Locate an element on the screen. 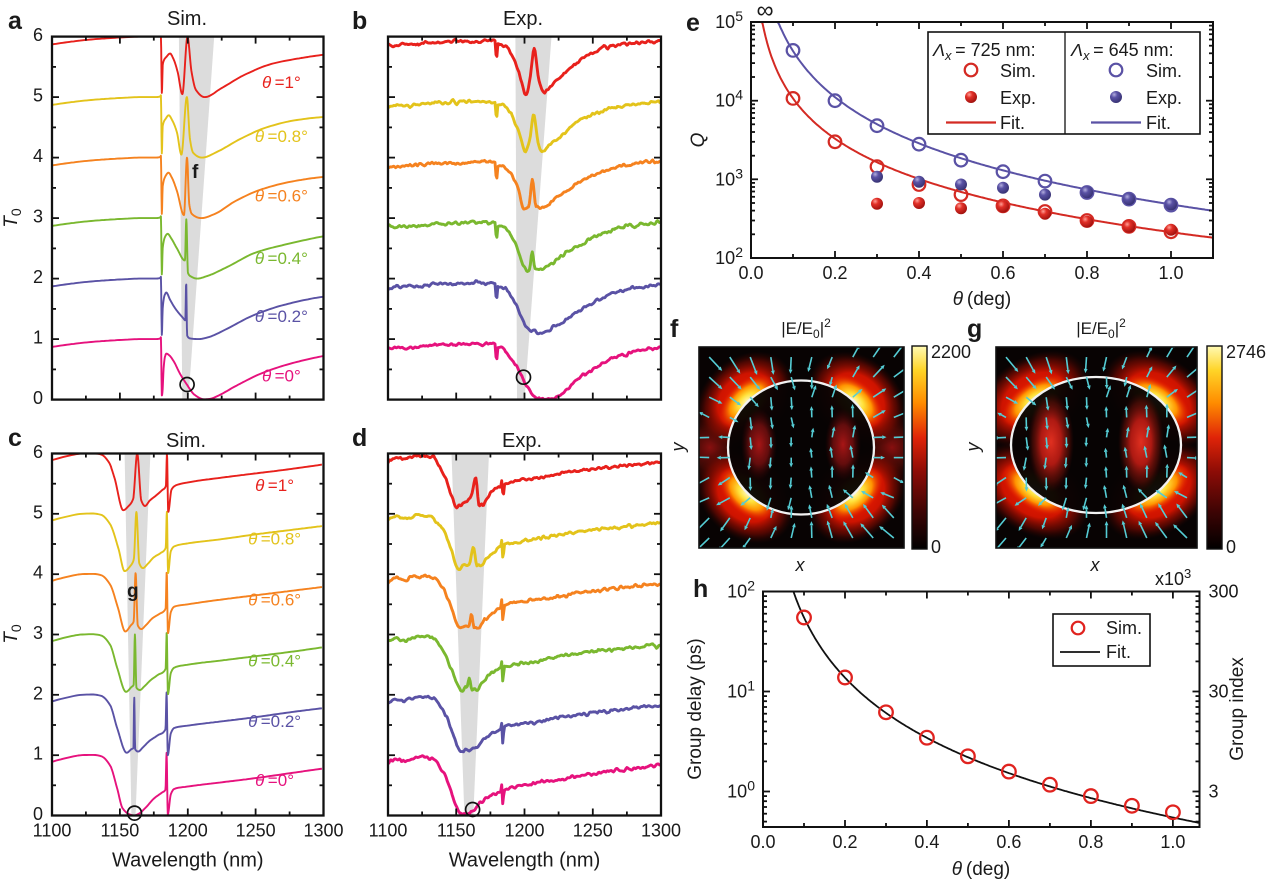 Image resolution: width=1269 pixels, height=886 pixels. svg-text: 300 is located at coordinates (1224, 592).